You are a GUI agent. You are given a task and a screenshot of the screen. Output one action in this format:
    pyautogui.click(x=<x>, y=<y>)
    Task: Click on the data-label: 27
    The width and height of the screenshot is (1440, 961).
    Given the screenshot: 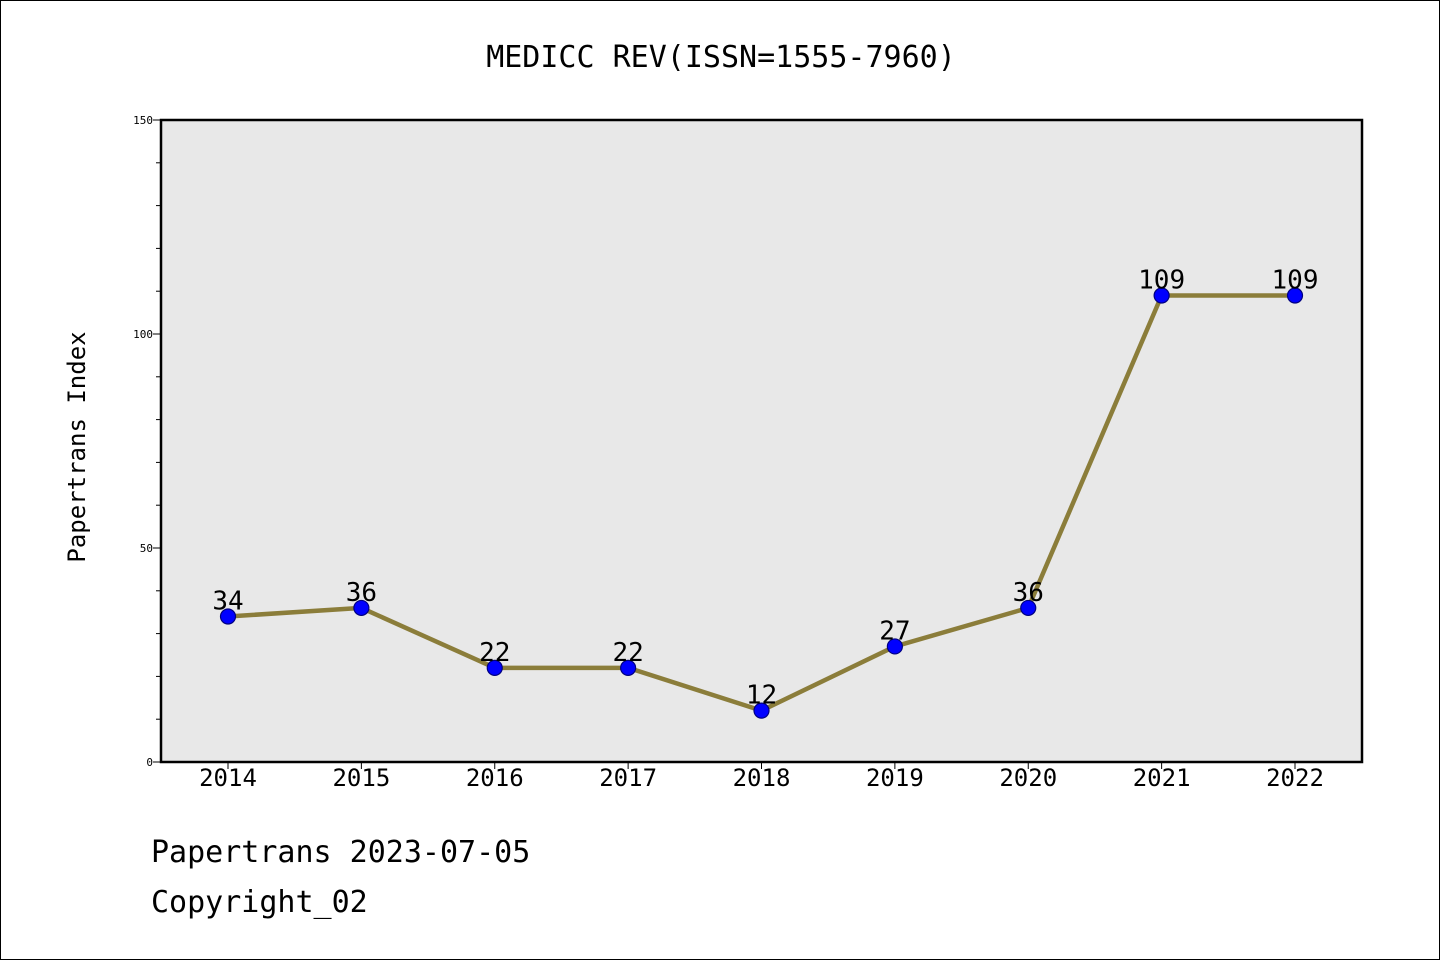 What is the action you would take?
    pyautogui.click(x=894, y=631)
    